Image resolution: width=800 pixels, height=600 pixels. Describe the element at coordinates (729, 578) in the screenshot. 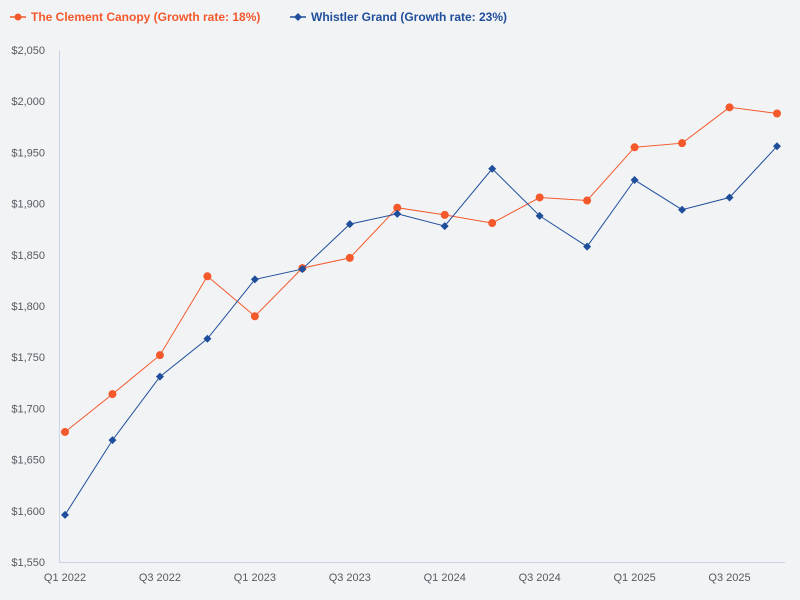

I see `x-tick-label: Q3 2025` at that location.